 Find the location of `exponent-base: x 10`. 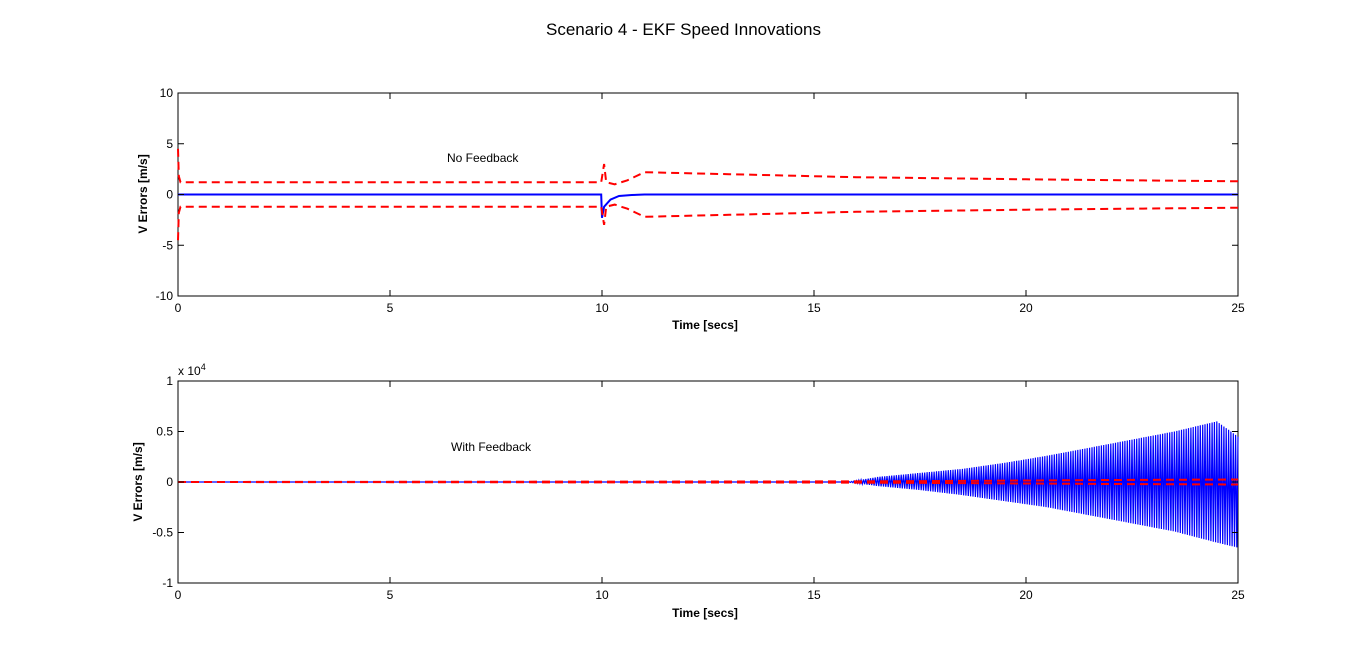

exponent-base: x 10 is located at coordinates (189, 371).